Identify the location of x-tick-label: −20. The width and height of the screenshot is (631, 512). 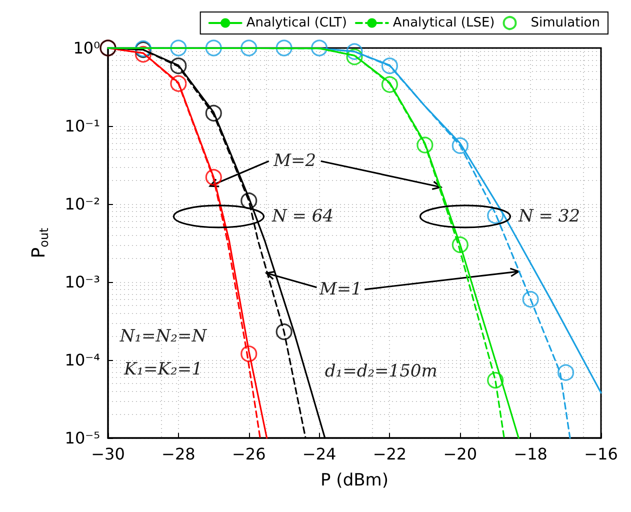
(460, 454).